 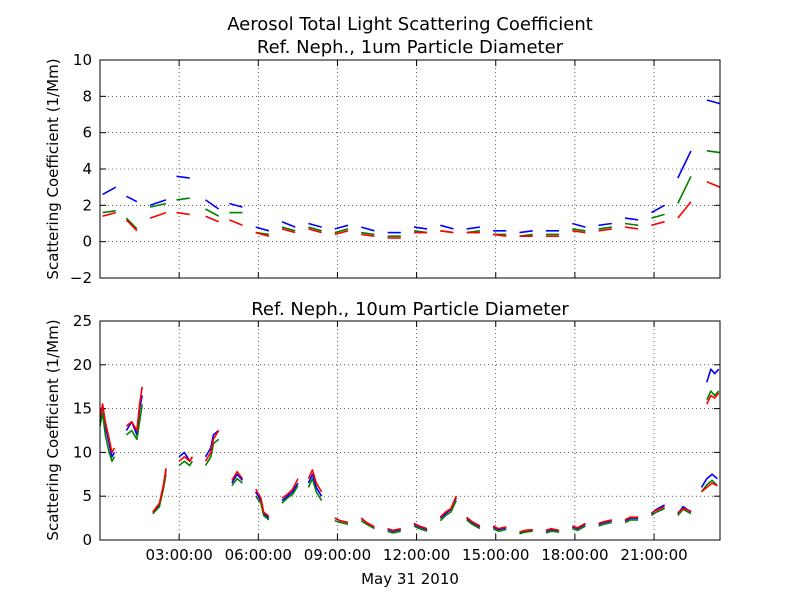 What do you see at coordinates (178, 555) in the screenshot?
I see `x-tick-label: 03:00:00` at bounding box center [178, 555].